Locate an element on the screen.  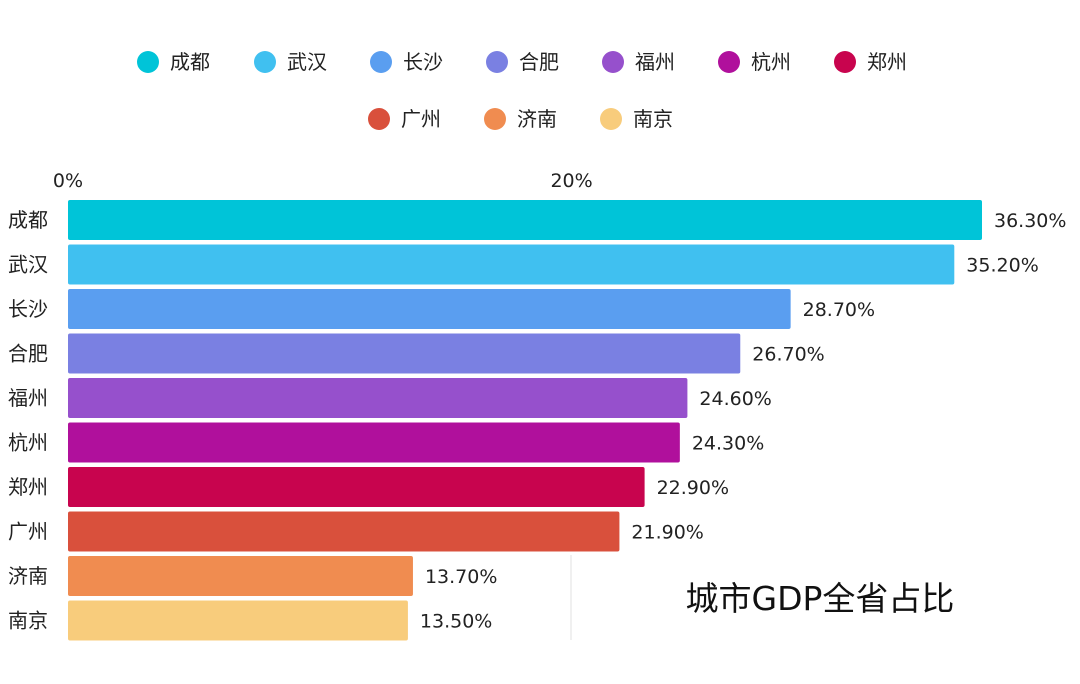
category-label: 广州 is located at coordinates (28, 532).